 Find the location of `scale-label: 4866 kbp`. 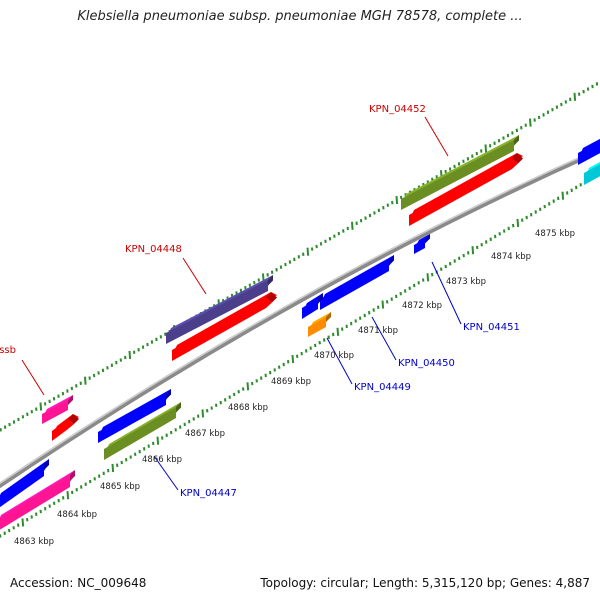

scale-label: 4866 kbp is located at coordinates (162, 460).